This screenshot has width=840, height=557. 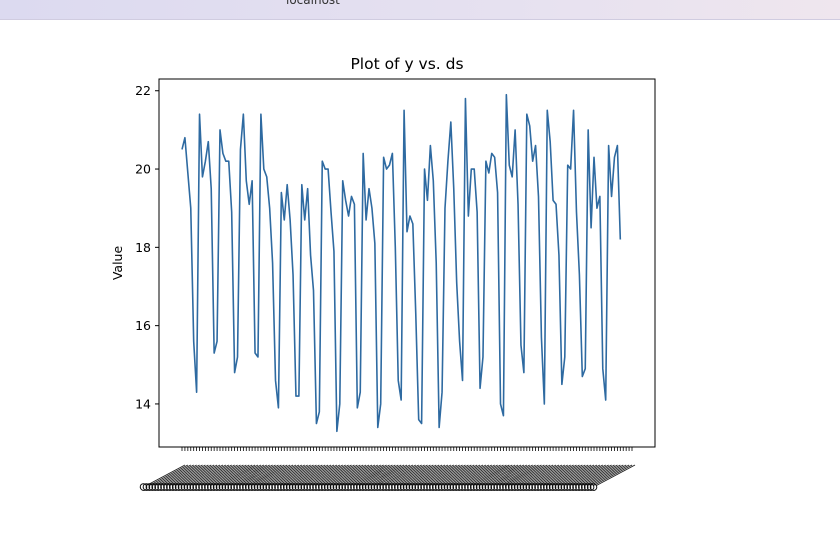 I want to click on y-tick-label: 22, so click(x=143, y=90).